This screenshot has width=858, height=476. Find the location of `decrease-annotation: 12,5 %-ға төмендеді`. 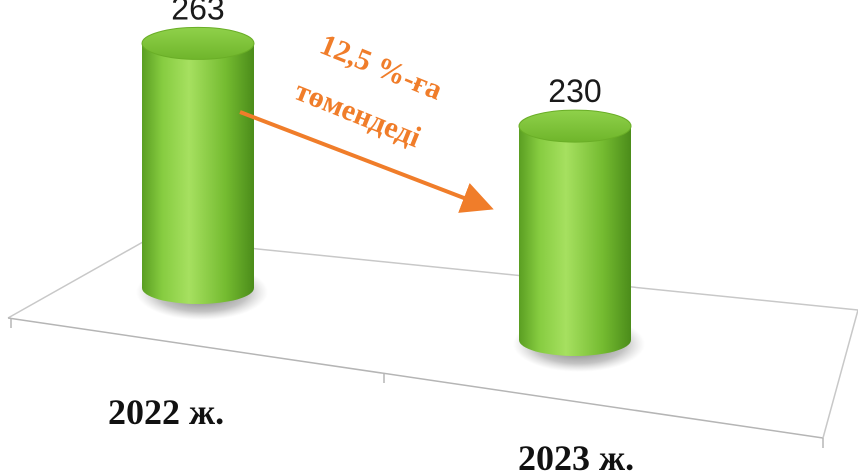

decrease-annotation: 12,5 %-ға төмендеді is located at coordinates (366, 120).